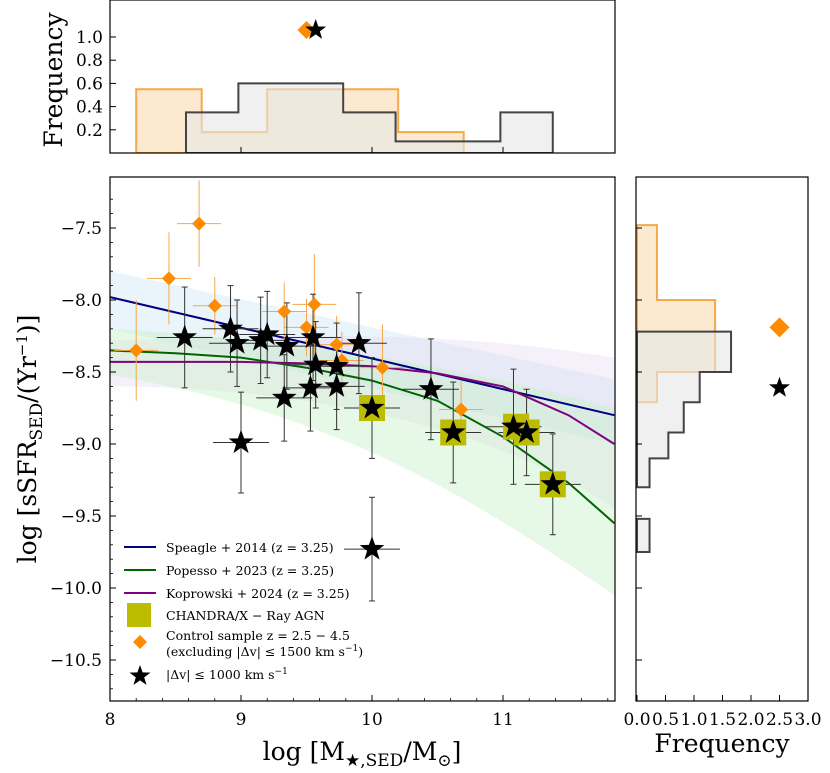  Describe the element at coordinates (81, 301) in the screenshot. I see `main-ytick-label-1: −8.0` at that location.